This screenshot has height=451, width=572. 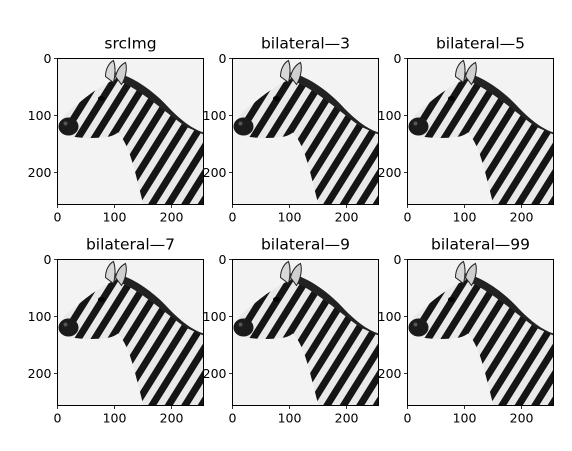 I want to click on panel-title: srcImg, so click(x=130, y=44).